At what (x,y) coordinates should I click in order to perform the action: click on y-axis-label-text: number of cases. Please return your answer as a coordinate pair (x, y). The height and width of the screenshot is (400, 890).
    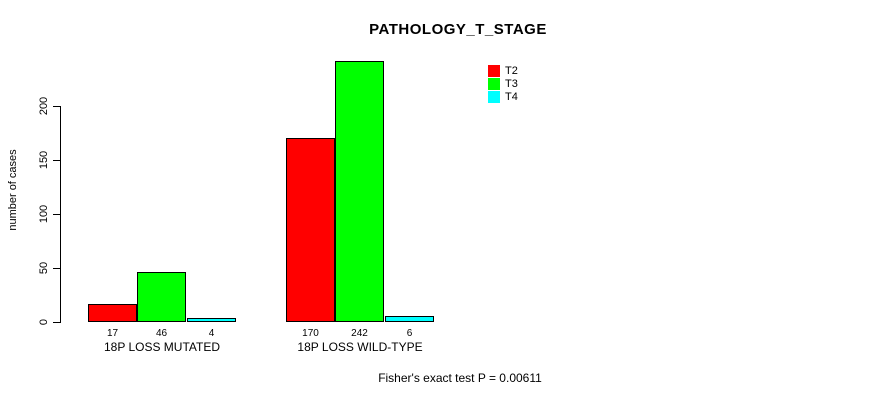
    Looking at the image, I should click on (13, 190).